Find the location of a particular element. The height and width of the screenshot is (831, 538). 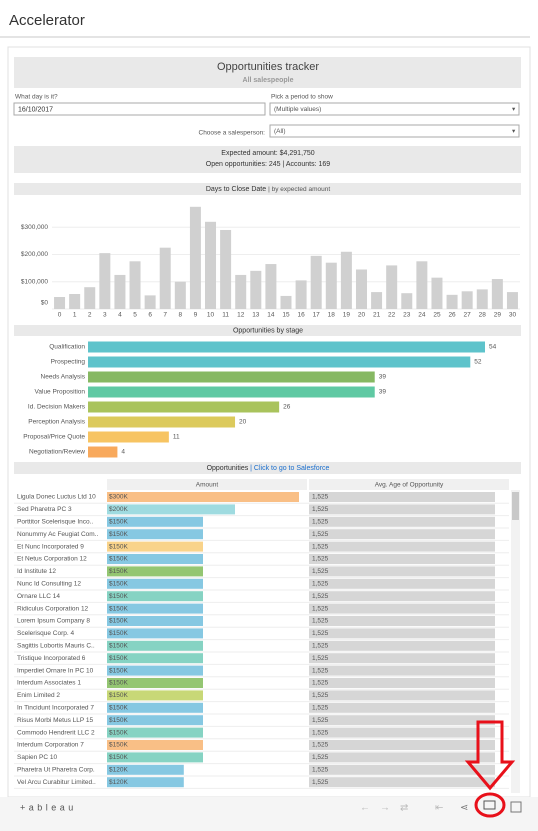

share-icon: ⋖ is located at coordinates (464, 808).